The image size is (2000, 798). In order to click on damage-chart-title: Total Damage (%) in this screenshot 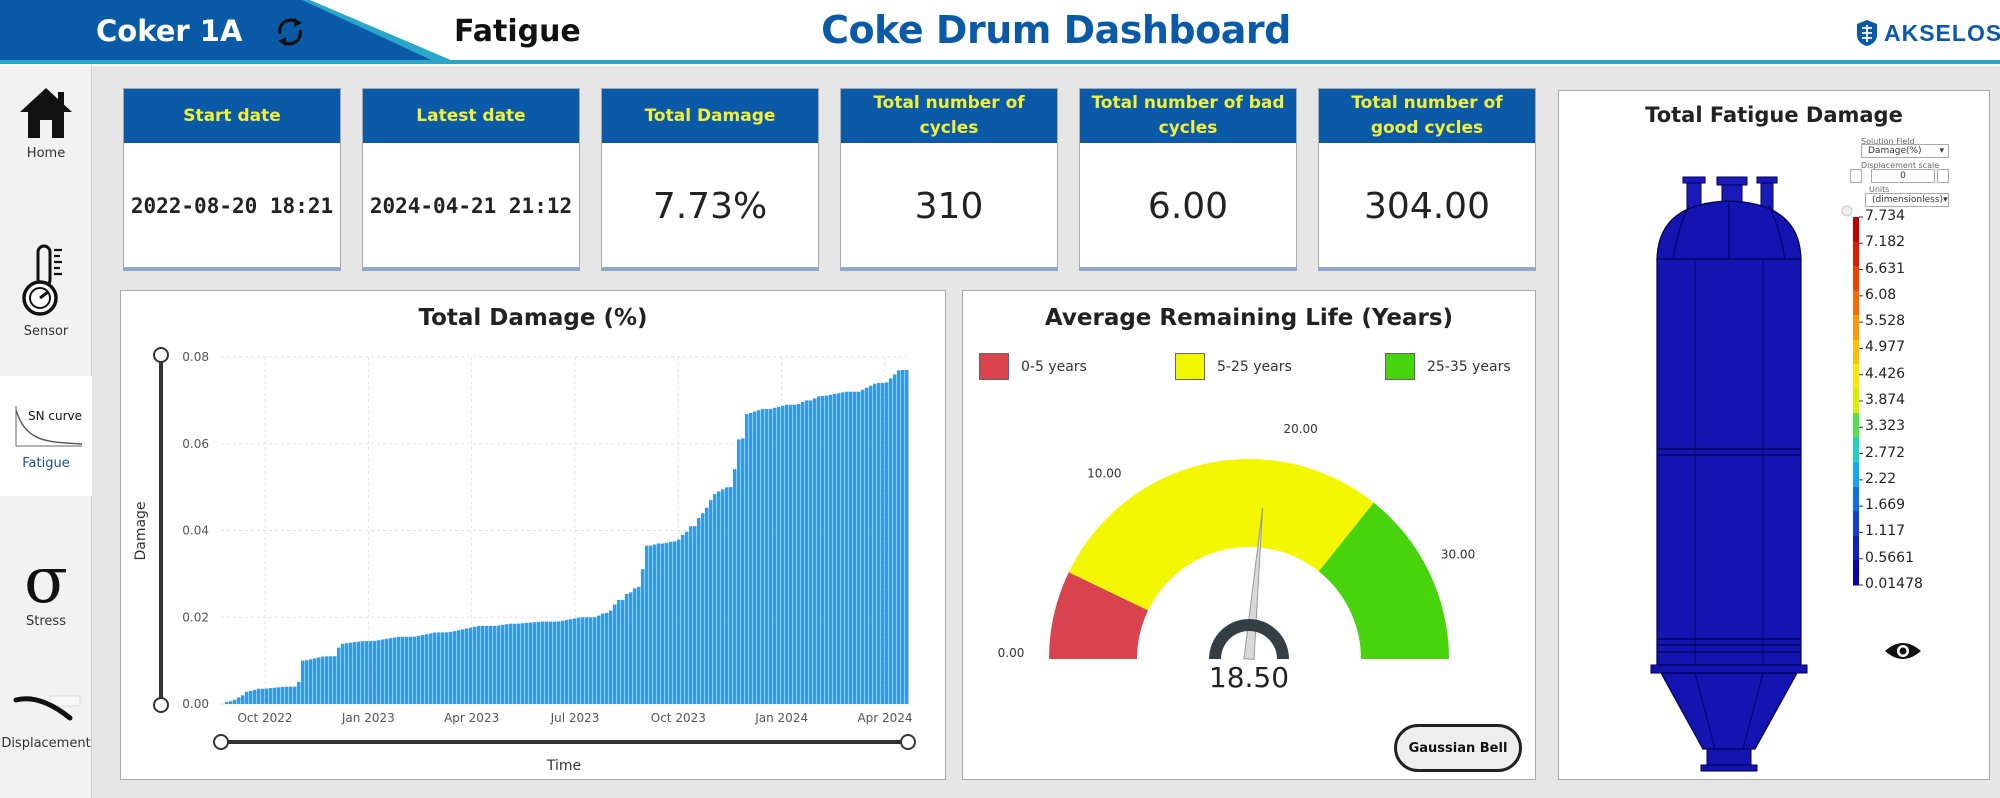, I will do `click(533, 318)`.